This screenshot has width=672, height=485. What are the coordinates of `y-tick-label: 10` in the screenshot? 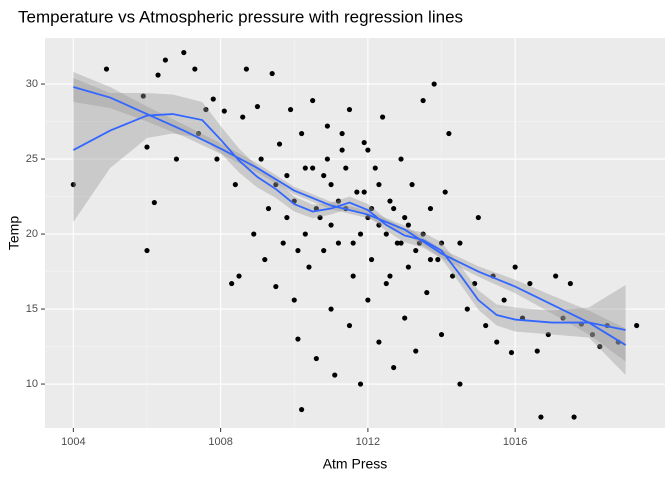 It's located at (32, 384).